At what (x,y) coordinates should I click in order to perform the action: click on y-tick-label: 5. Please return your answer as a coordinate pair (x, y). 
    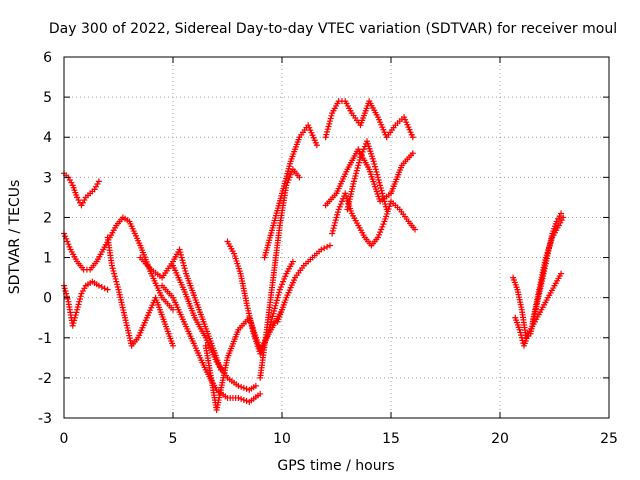
    Looking at the image, I should click on (47, 98).